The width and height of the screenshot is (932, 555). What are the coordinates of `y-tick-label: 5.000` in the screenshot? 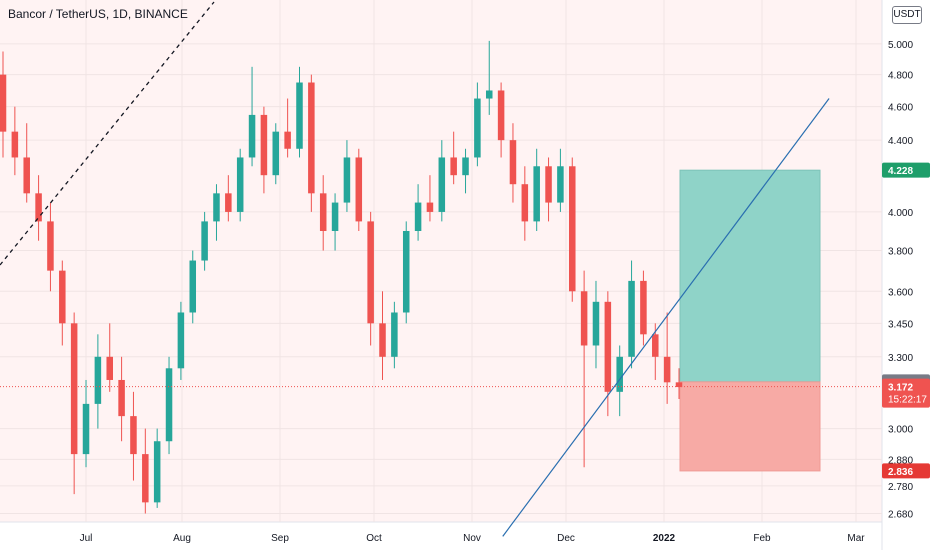 It's located at (900, 45).